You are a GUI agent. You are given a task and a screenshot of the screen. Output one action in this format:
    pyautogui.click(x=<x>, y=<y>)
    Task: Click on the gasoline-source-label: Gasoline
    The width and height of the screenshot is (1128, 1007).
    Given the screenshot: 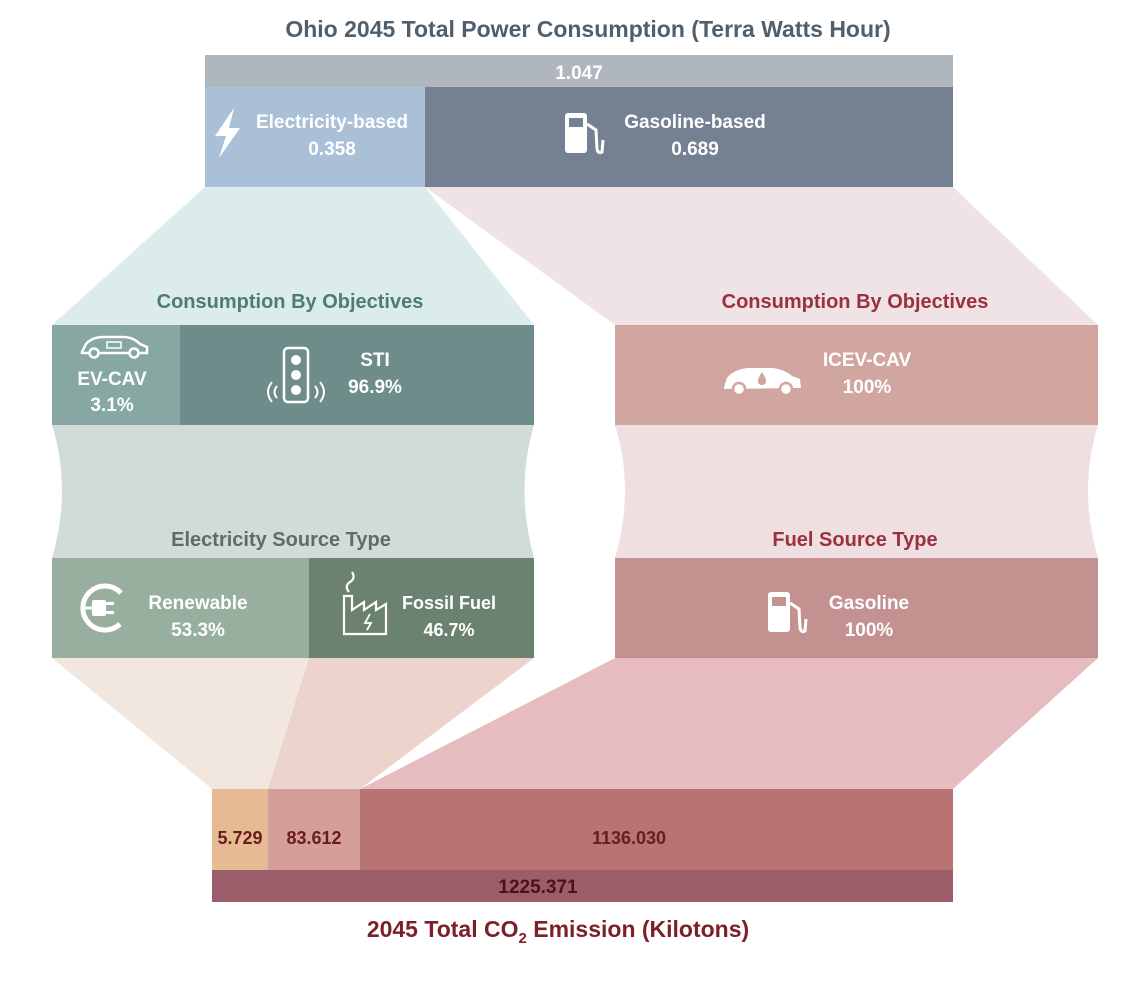 What is the action you would take?
    pyautogui.click(x=869, y=603)
    